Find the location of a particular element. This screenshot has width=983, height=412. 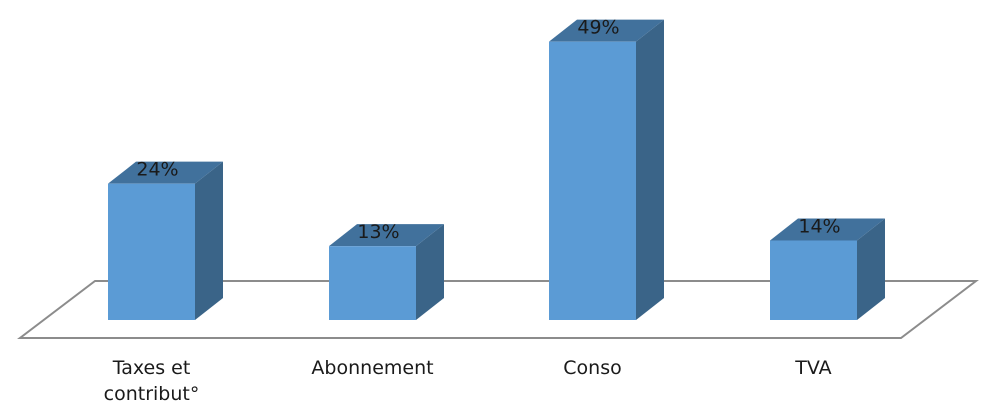

category-label: Conso is located at coordinates (592, 368).